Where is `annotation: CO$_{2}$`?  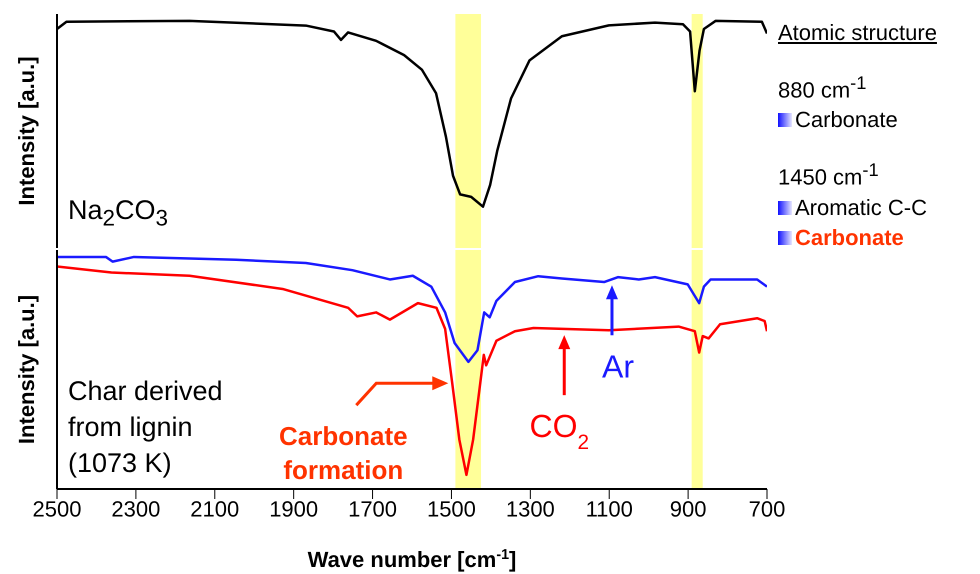
annotation: CO$_{2}$ is located at coordinates (559, 431).